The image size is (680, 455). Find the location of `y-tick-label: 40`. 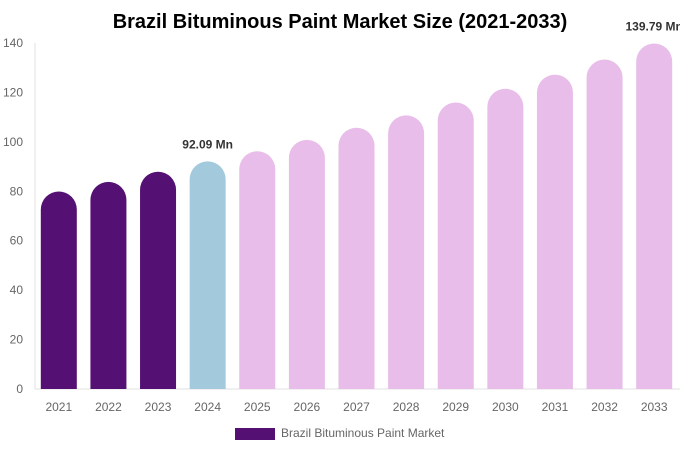

y-tick-label: 40 is located at coordinates (17, 290).